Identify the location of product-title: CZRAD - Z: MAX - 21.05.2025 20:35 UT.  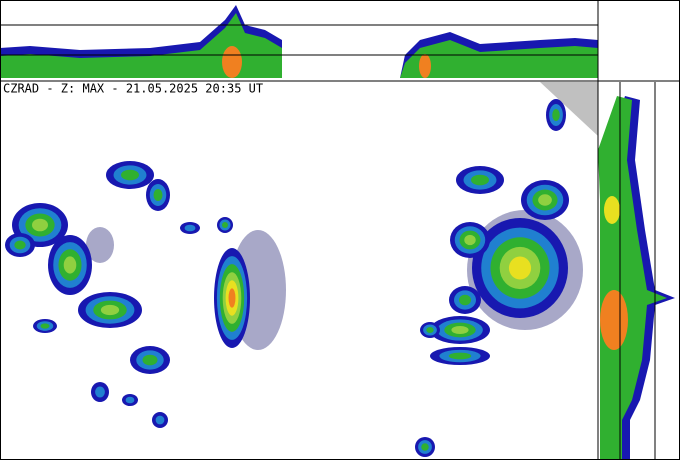
(133, 89).